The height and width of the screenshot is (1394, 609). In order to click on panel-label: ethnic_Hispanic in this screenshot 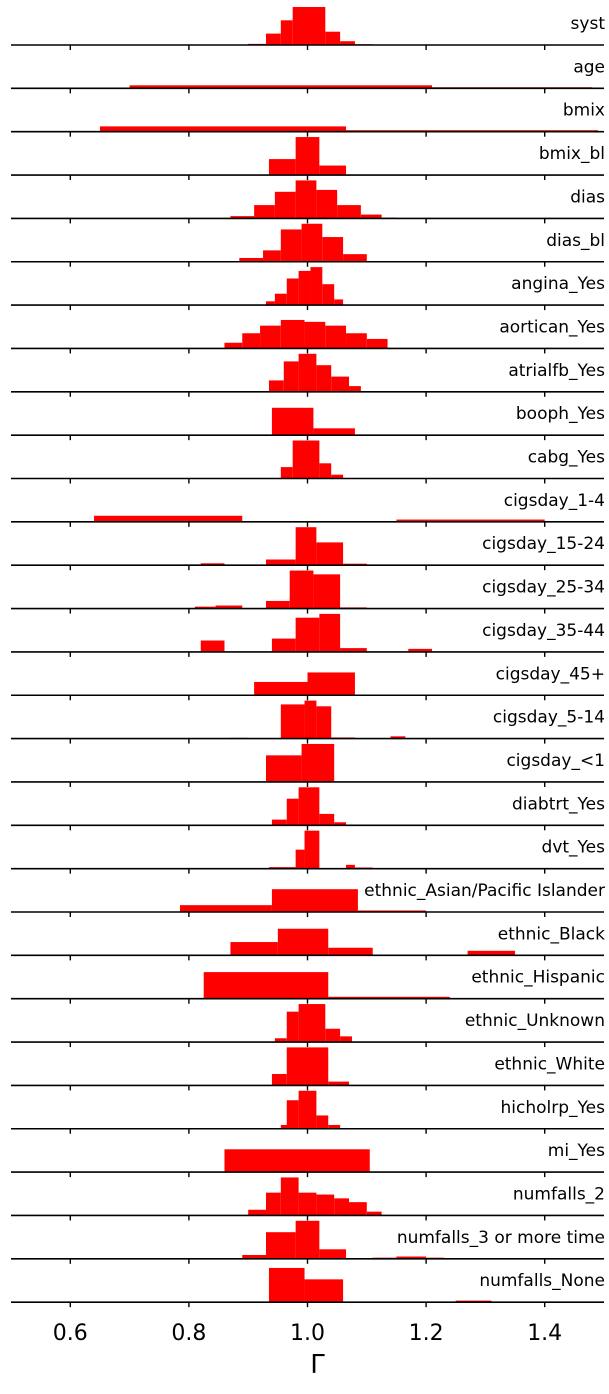, I will do `click(538, 978)`.